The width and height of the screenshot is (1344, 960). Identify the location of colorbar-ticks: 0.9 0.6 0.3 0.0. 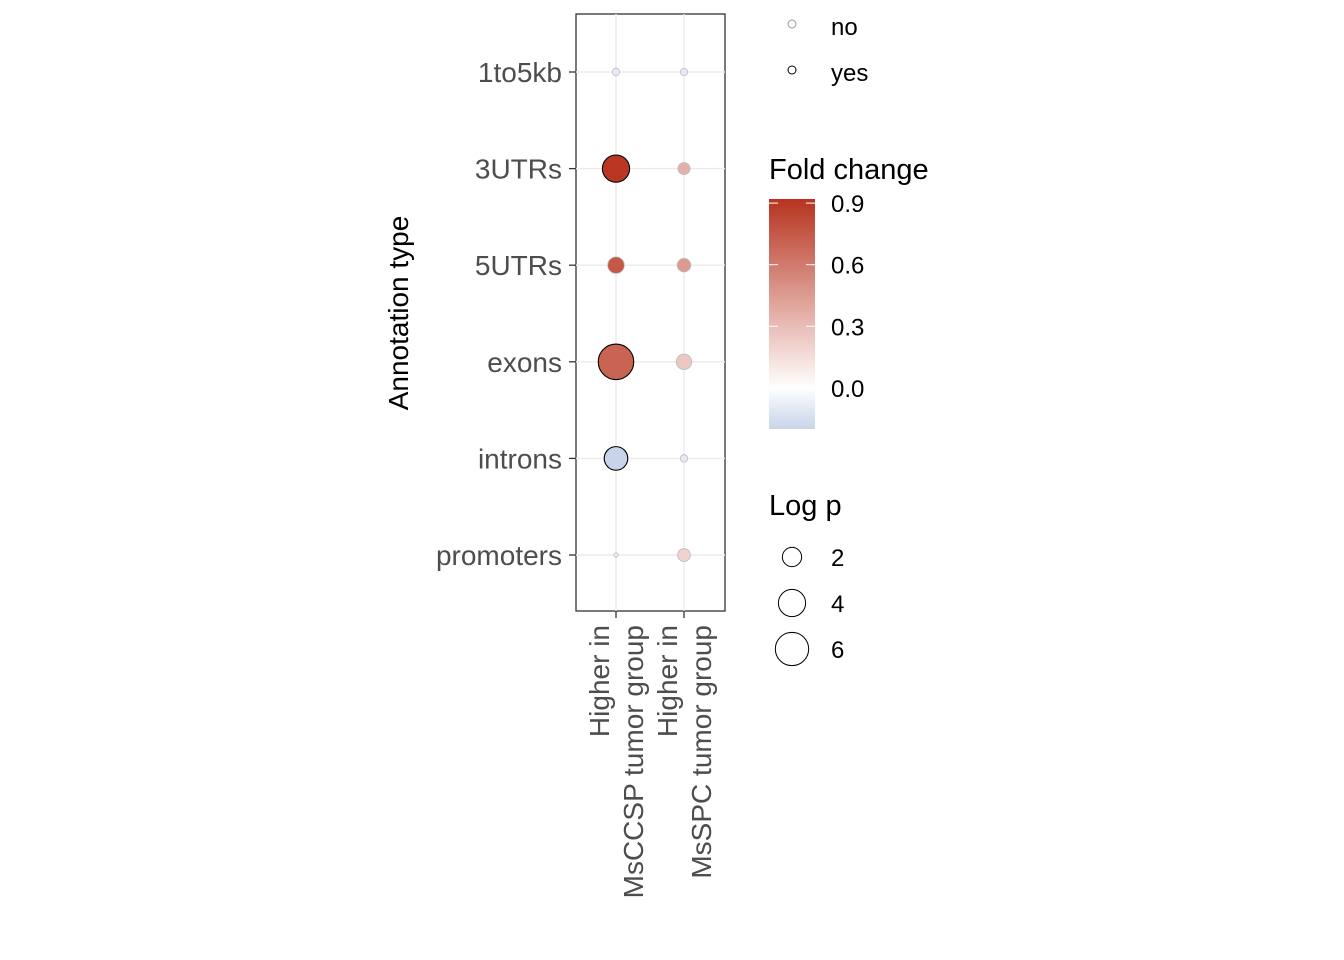
(816, 297).